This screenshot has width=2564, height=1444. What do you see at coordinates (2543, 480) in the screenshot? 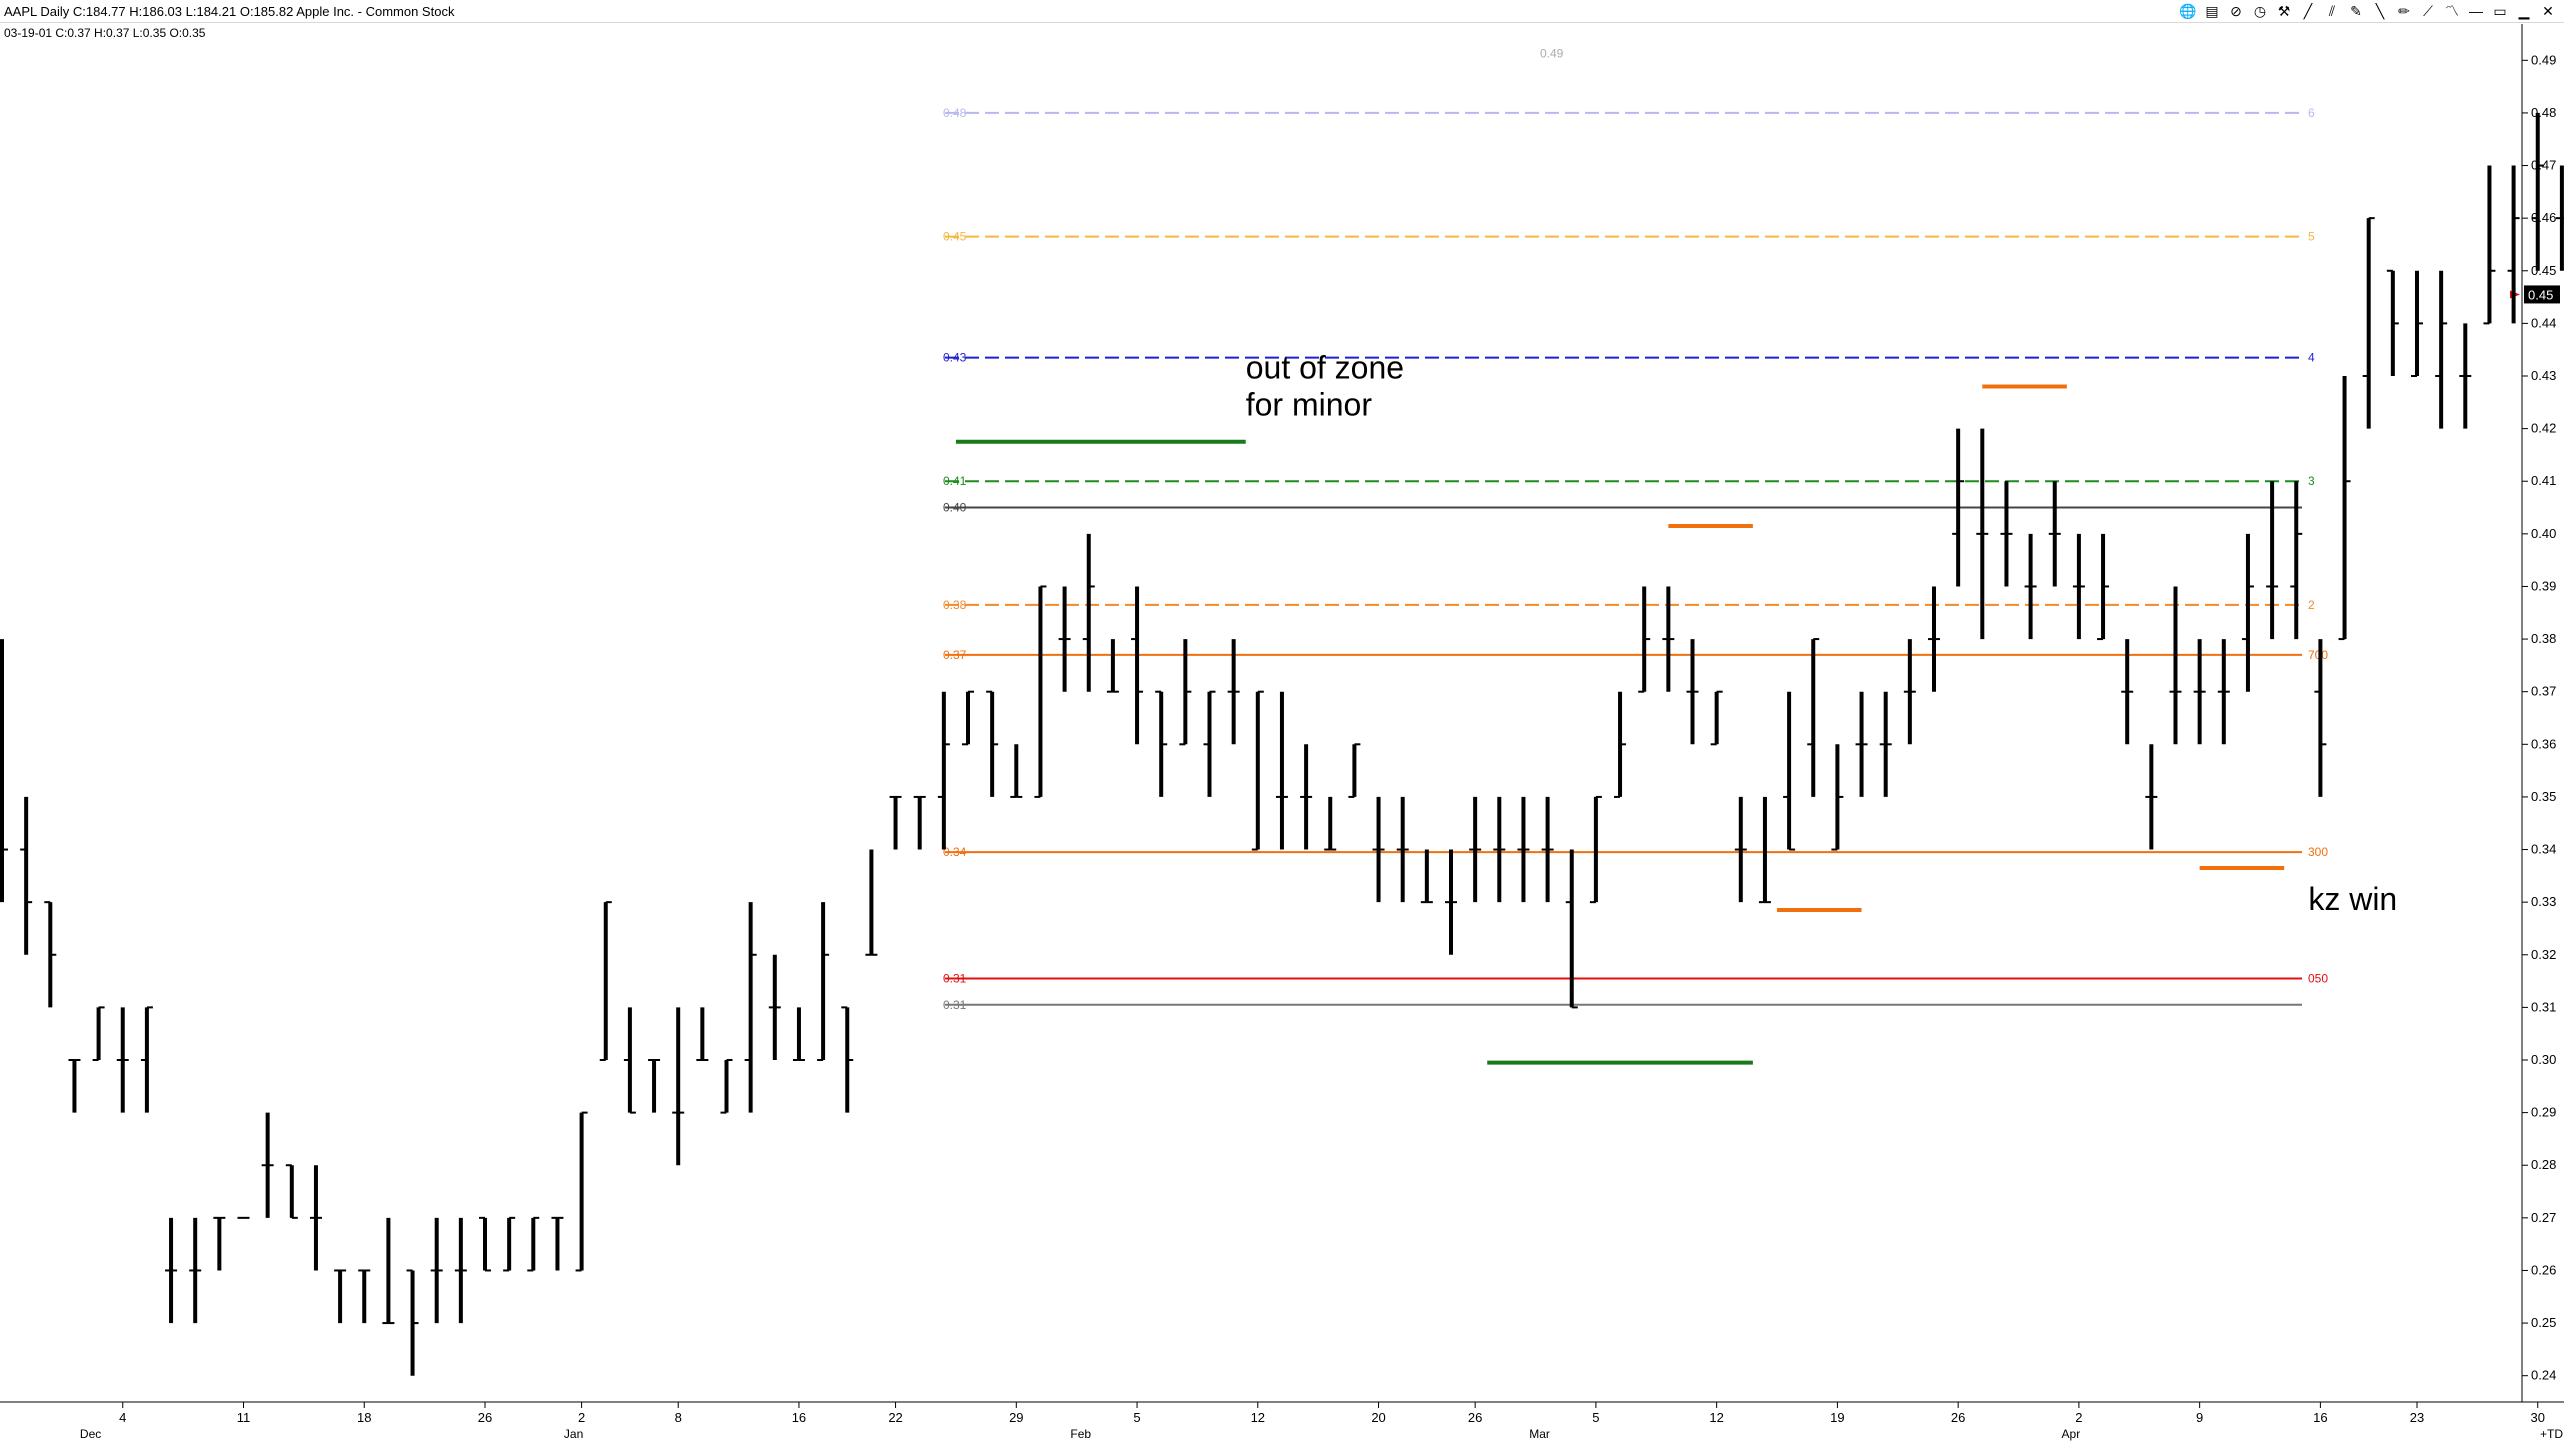
I see `y-tick-label: 0.41` at bounding box center [2543, 480].